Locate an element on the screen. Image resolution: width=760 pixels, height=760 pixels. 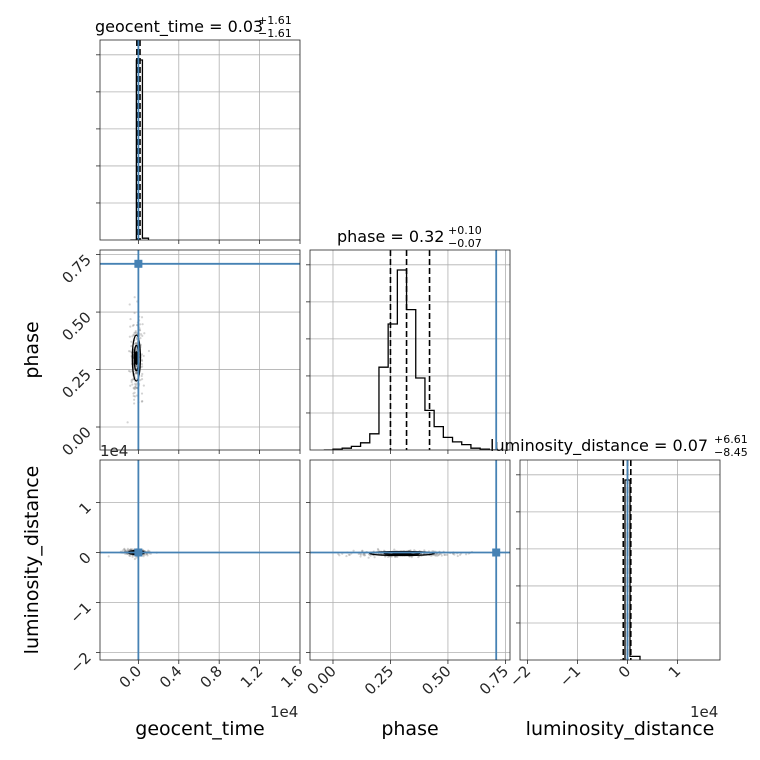
offset-label-left: 1e4 is located at coordinates (114, 451).